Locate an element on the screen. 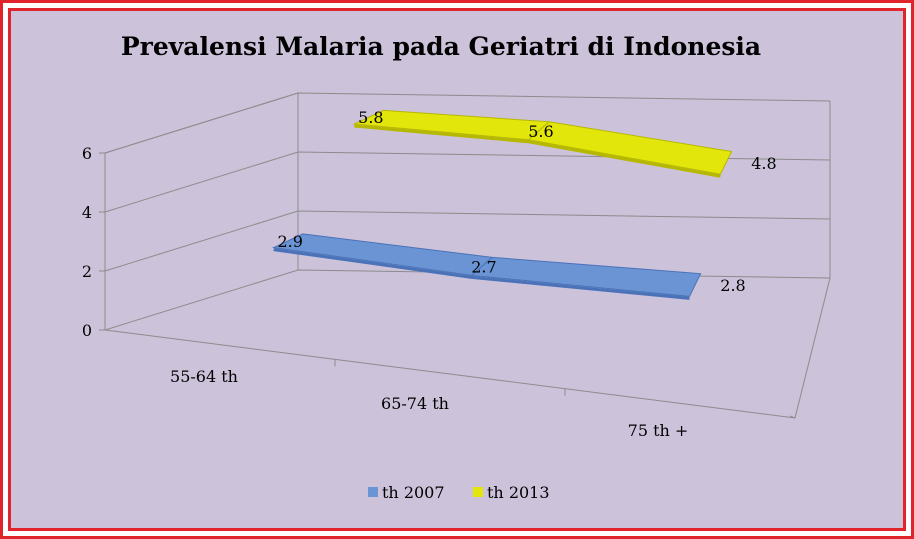  side-wall is located at coordinates (201, 211).